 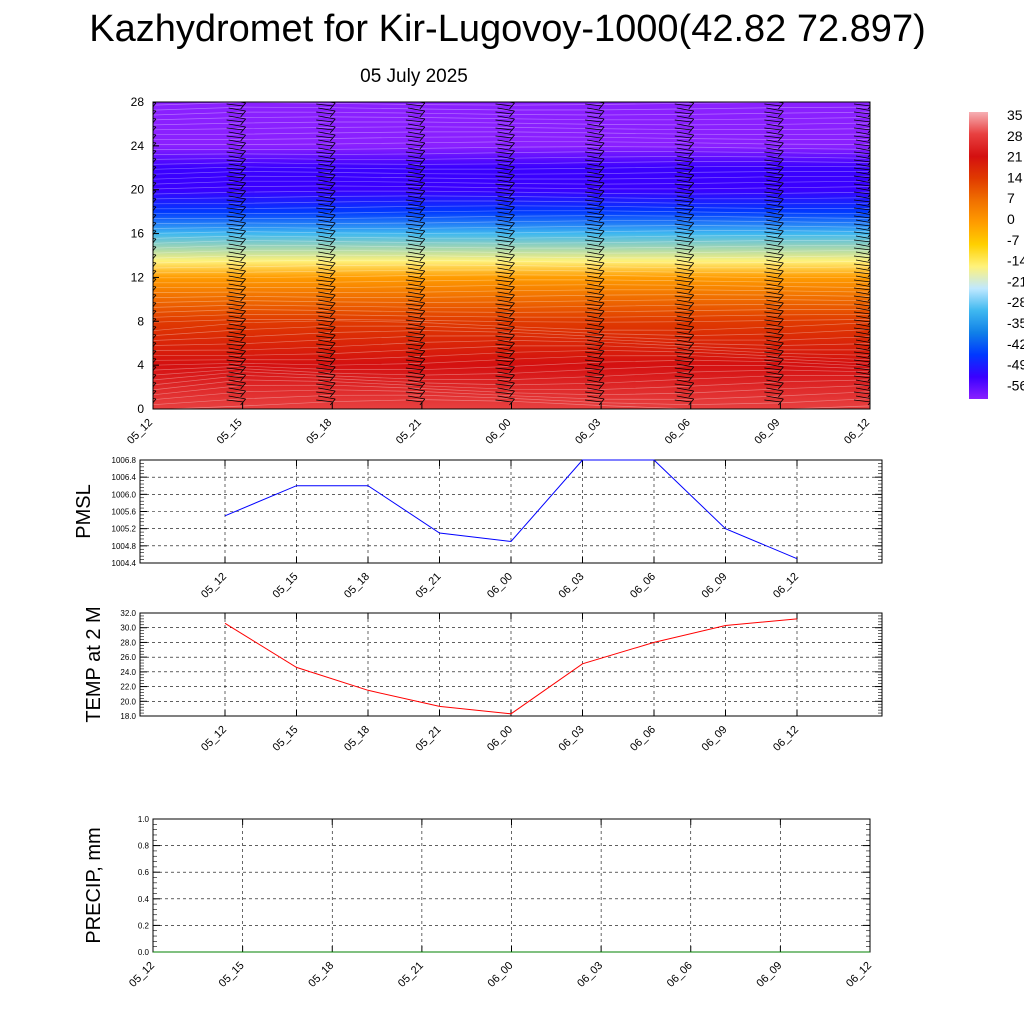 What do you see at coordinates (138, 190) in the screenshot?
I see `y-tick-label: 20` at bounding box center [138, 190].